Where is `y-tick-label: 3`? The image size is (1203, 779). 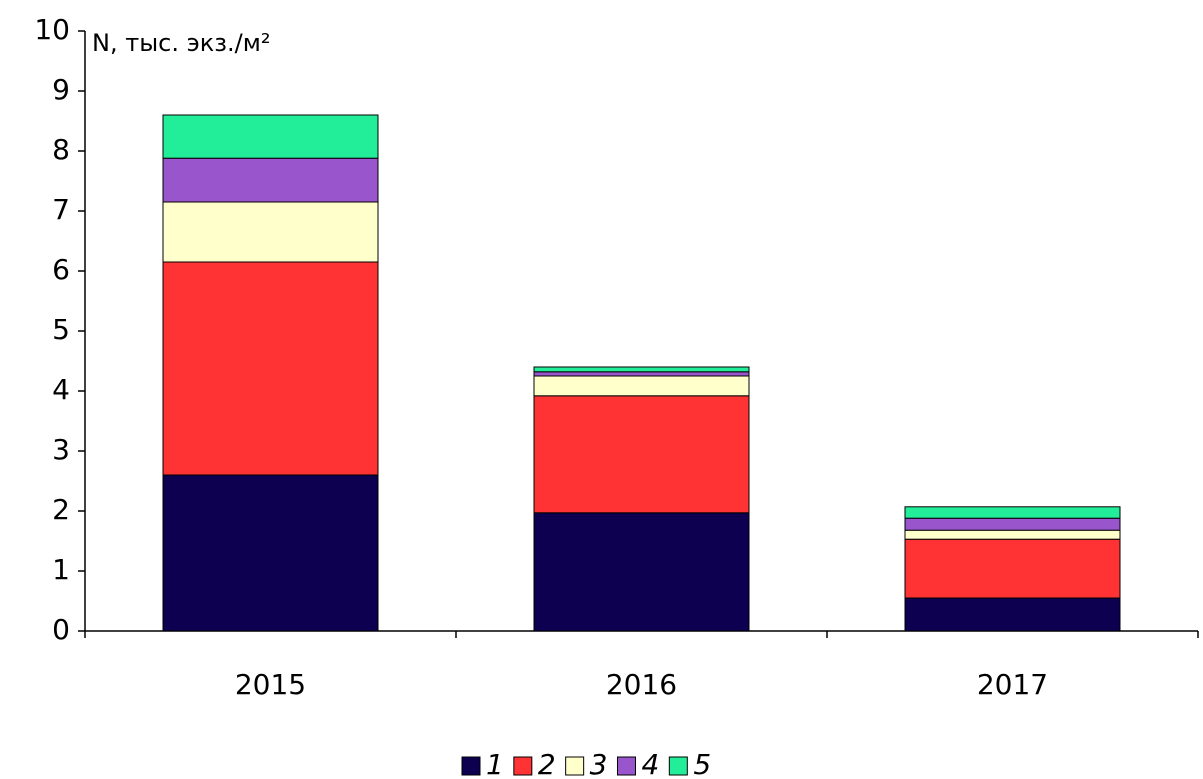 y-tick-label: 3 is located at coordinates (61, 449).